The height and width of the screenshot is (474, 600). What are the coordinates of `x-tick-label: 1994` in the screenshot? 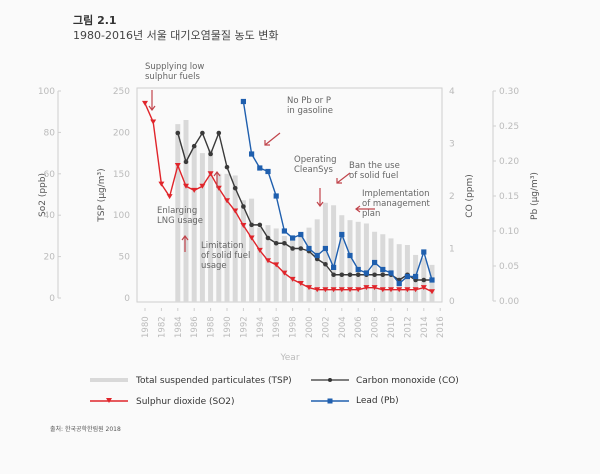 It's located at (261, 327).